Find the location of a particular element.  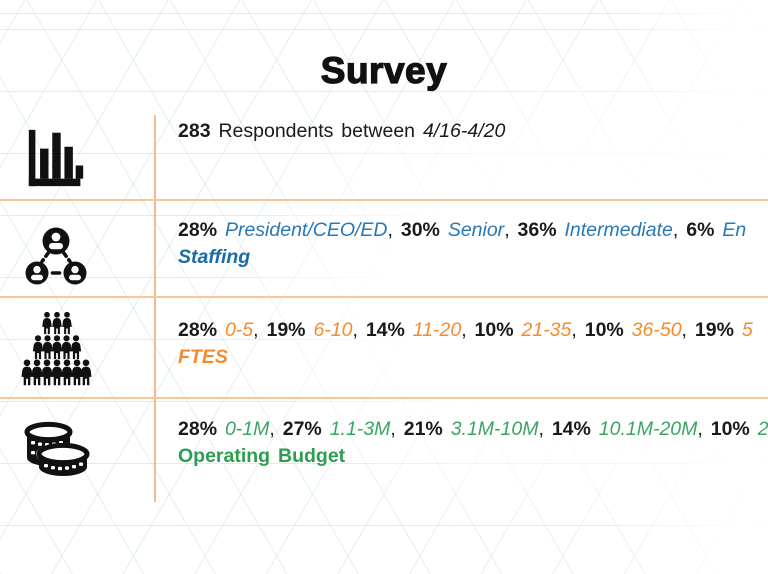

text-run: 6-10 is located at coordinates (333, 330).